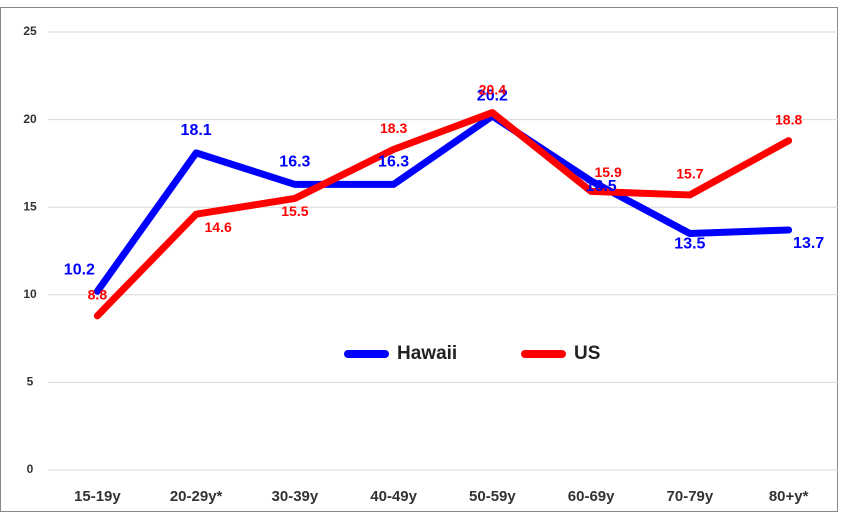 Image resolution: width=841 pixels, height=513 pixels. Describe the element at coordinates (30, 294) in the screenshot. I see `y-tick-label: 10` at that location.